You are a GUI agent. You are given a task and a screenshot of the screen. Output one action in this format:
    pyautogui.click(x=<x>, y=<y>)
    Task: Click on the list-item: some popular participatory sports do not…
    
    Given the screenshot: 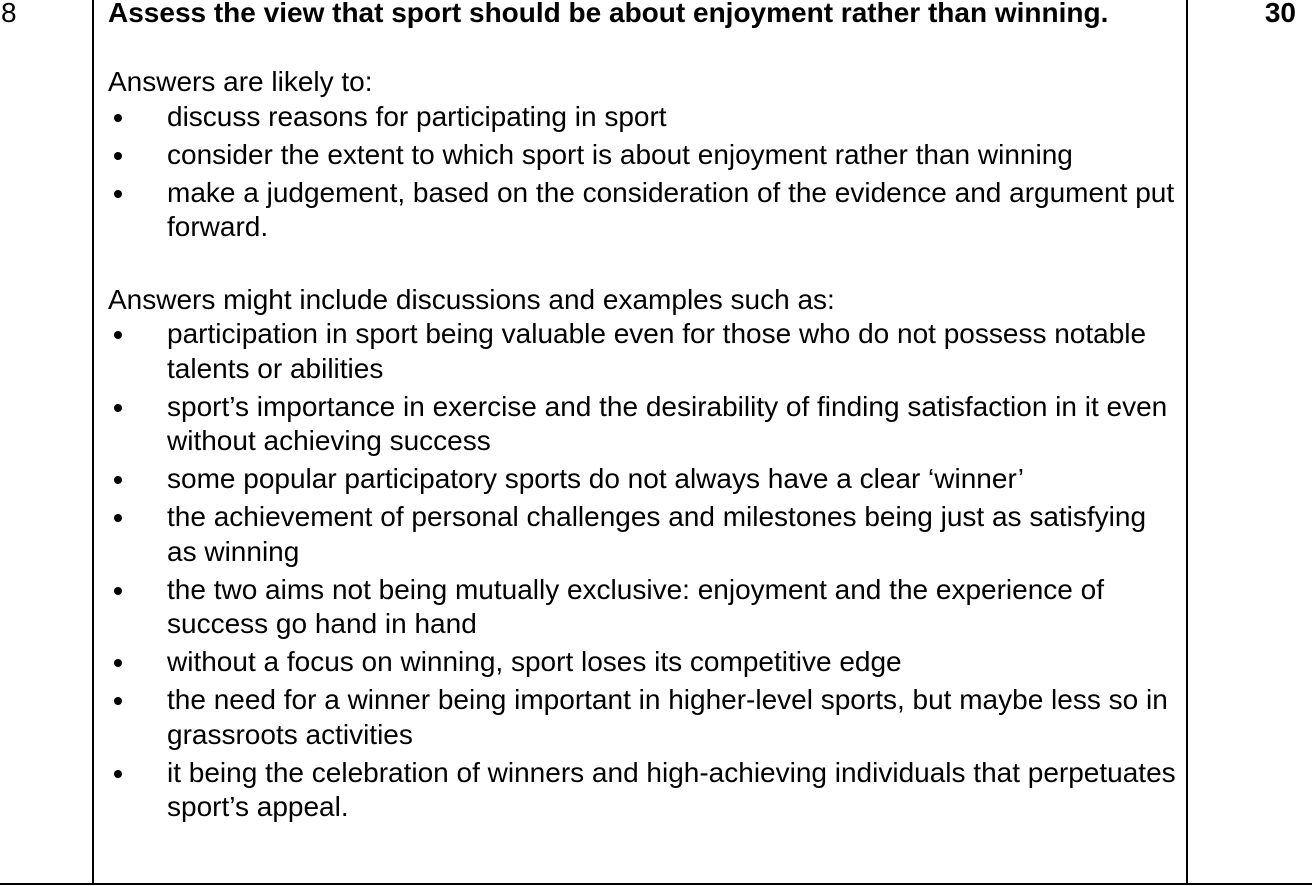 What is the action you would take?
    pyautogui.click(x=643, y=479)
    